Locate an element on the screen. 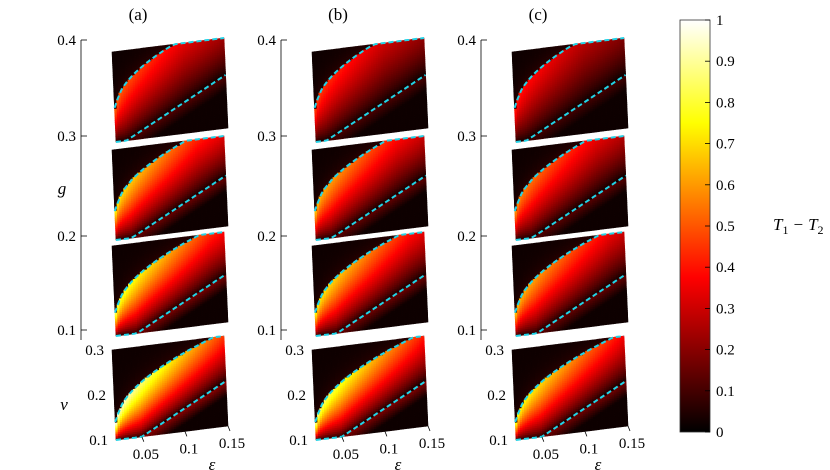  g-tick-label: 0.2 is located at coordinates (66, 237).